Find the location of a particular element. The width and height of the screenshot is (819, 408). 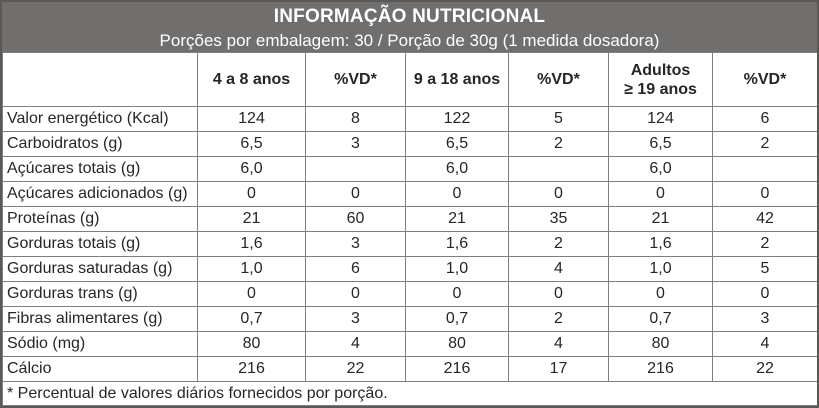

column-header-empty is located at coordinates (100, 79).